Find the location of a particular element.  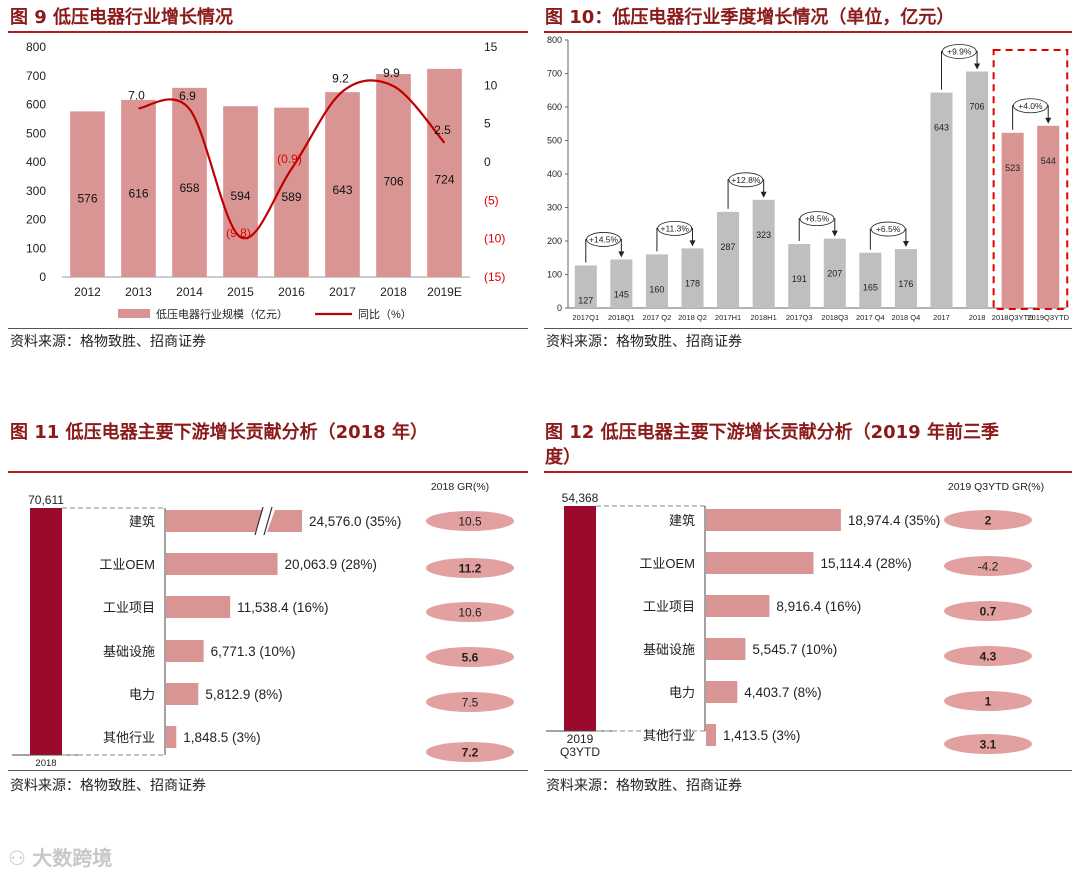

fig9-x-tick: 2013 is located at coordinates (138, 292).